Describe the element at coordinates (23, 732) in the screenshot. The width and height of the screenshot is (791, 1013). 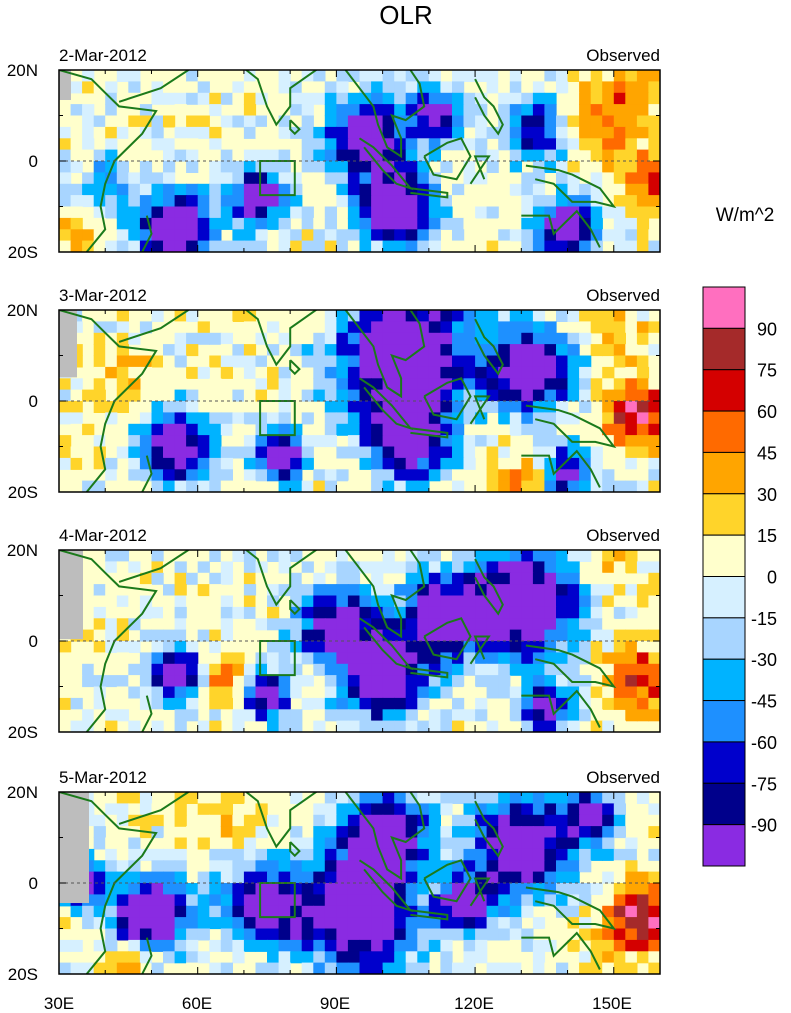
I see `y-tick-label: 20S` at that location.